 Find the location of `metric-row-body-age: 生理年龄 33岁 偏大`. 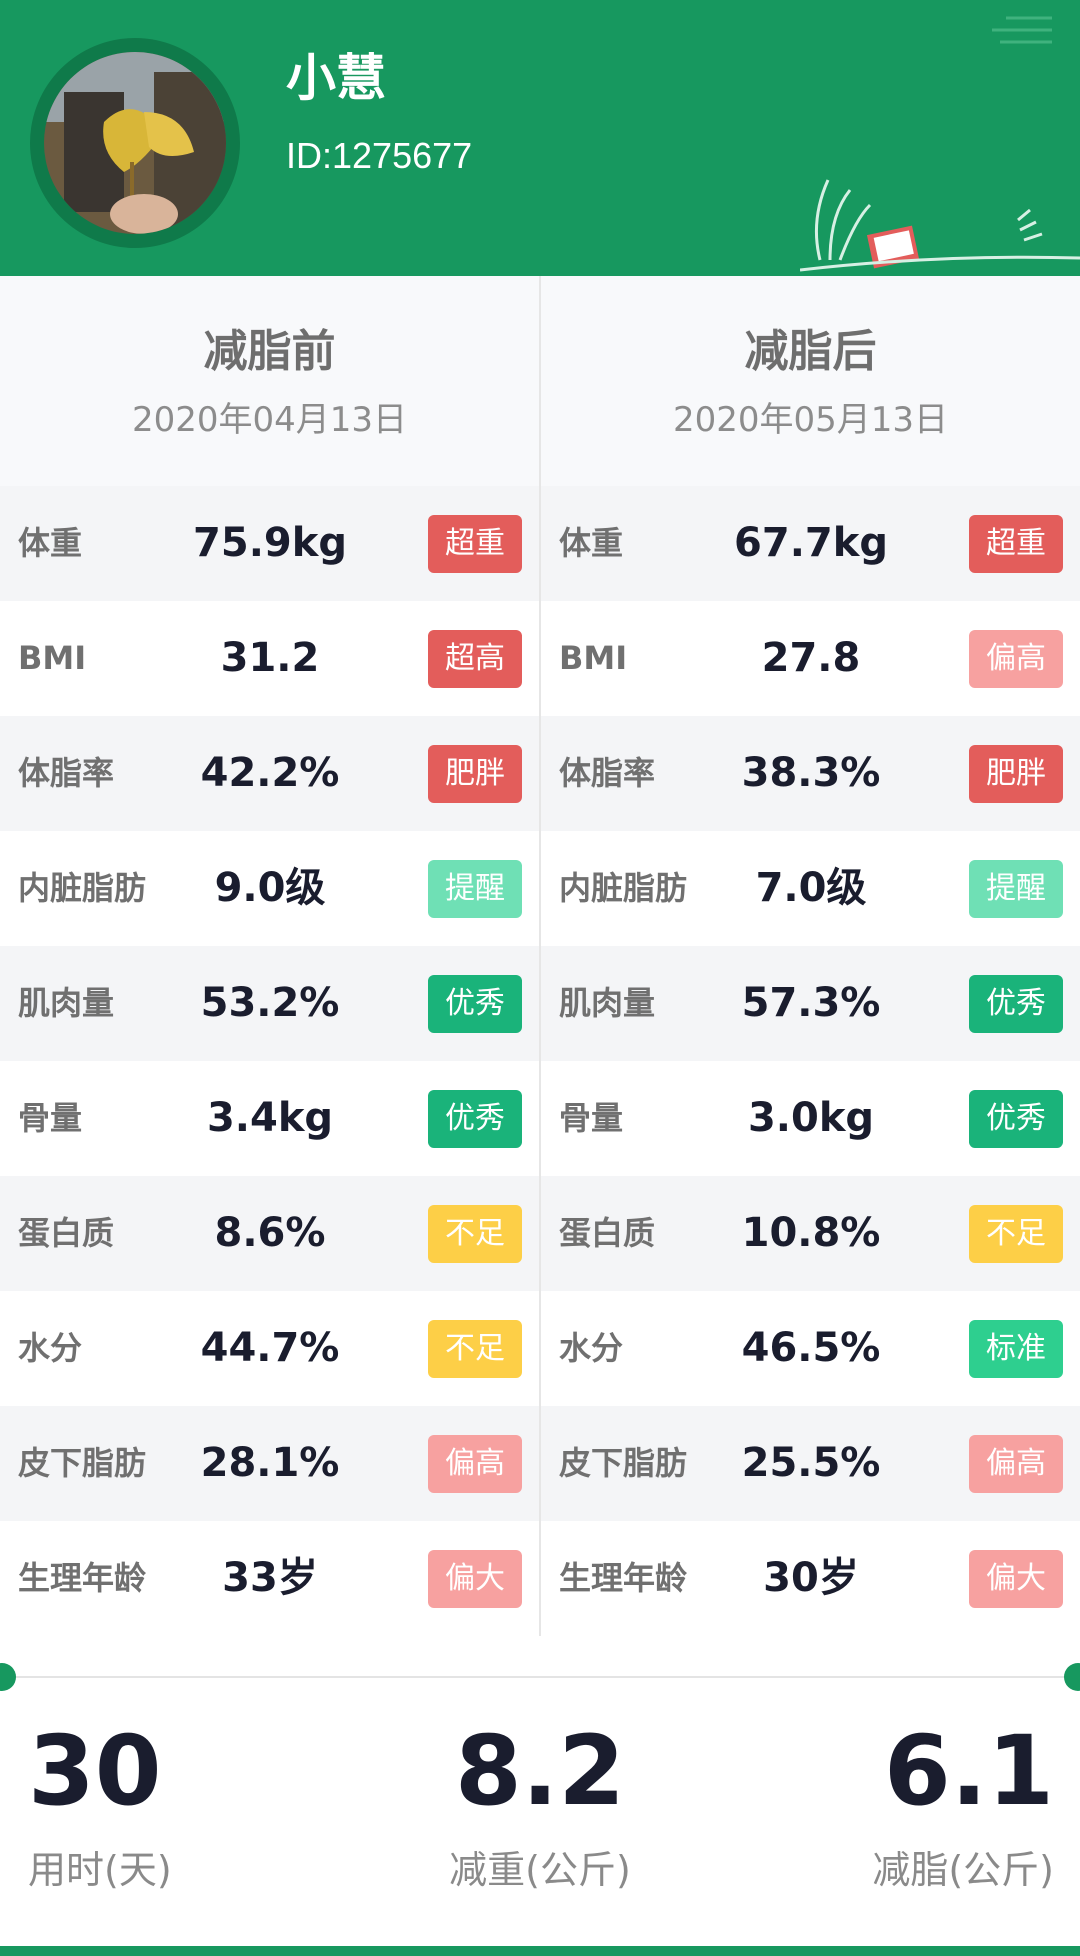

metric-row-body-age: 生理年龄 33岁 偏大 is located at coordinates (269, 1578).